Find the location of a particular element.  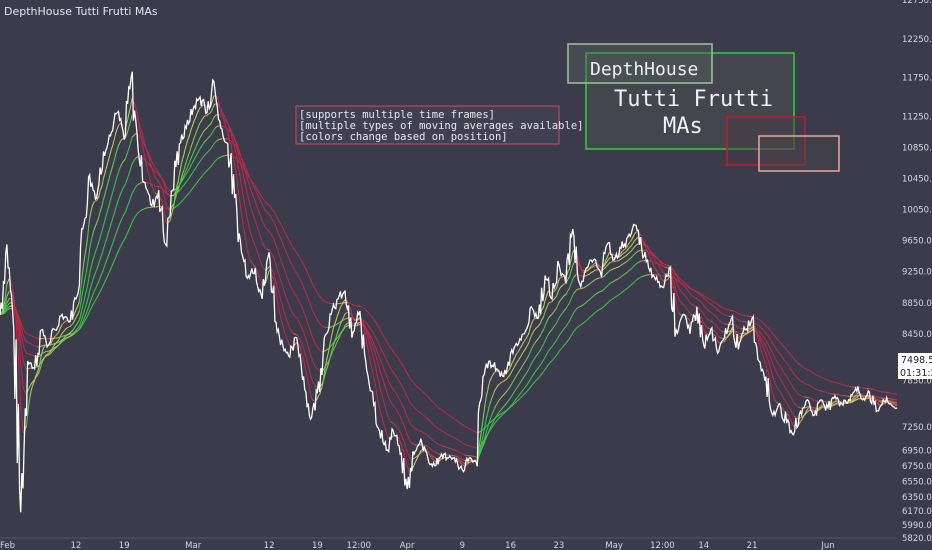

x-tick-label: 14 is located at coordinates (703, 545).